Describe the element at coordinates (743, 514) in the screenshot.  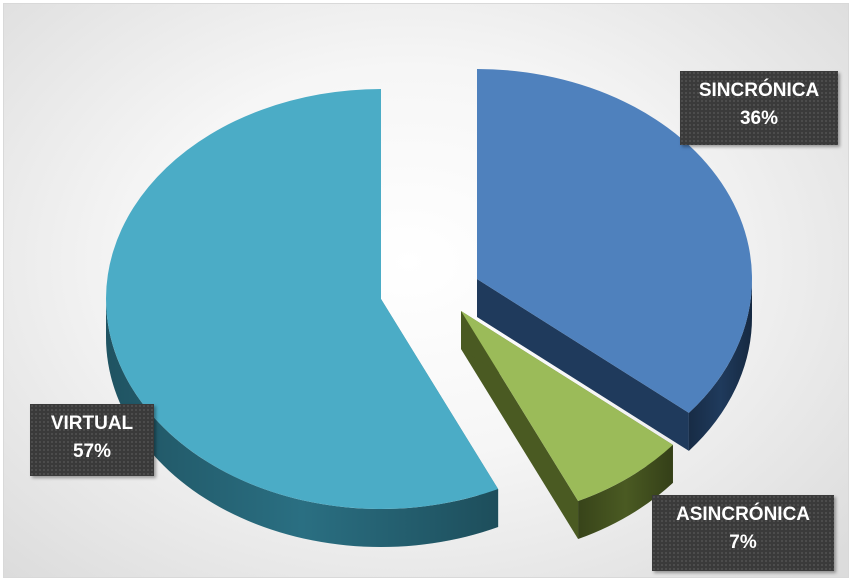
I see `slice-name: ASINCRÓNICA` at that location.